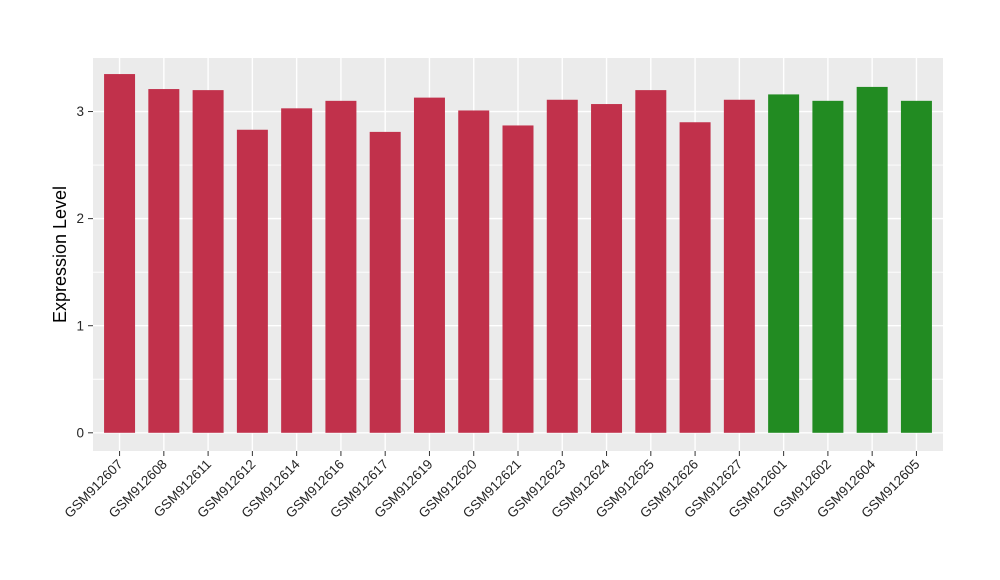  I want to click on y-tick-label: 1, so click(80, 325).